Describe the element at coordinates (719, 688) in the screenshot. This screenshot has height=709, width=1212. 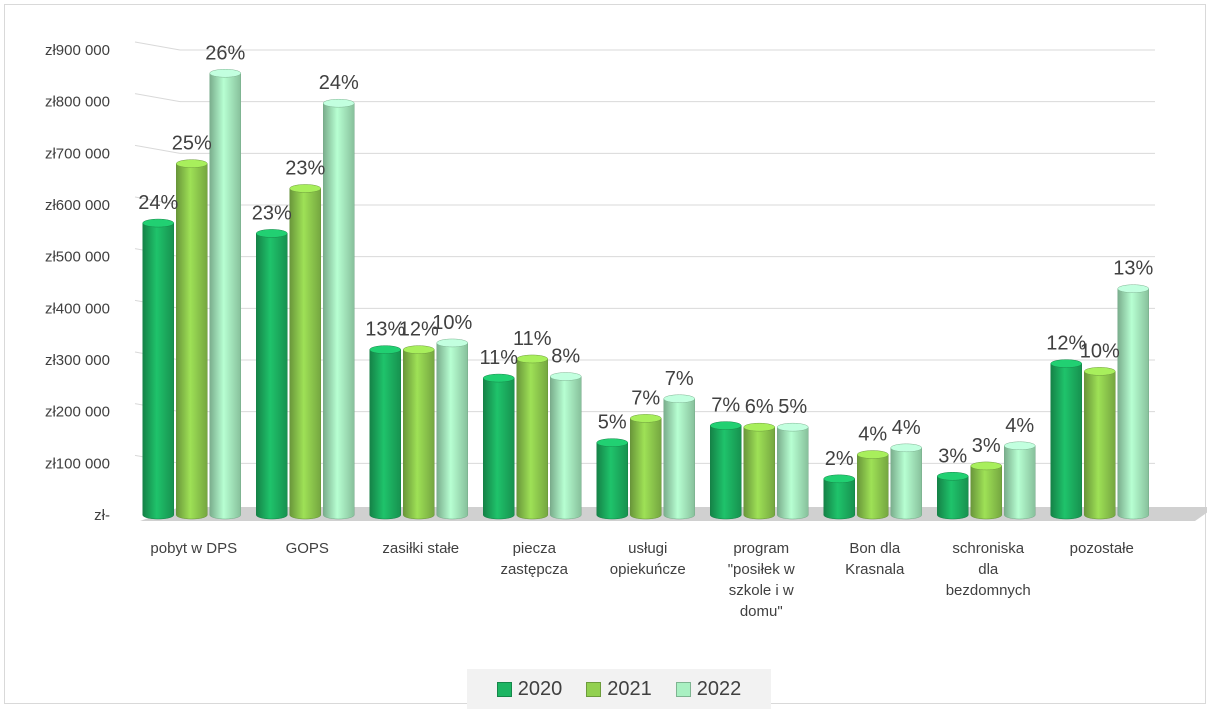
I see `legend-label: 2022` at that location.